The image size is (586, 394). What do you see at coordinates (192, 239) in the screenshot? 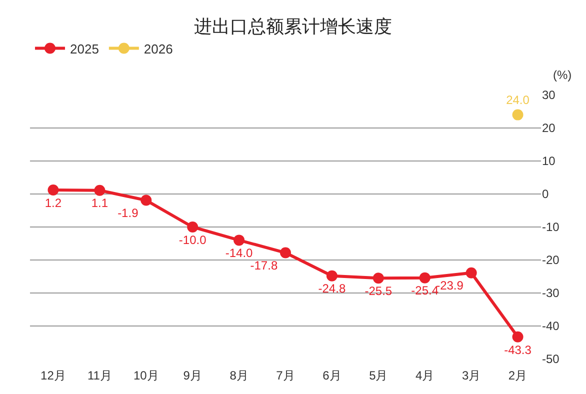
I see `data-label: -10.0` at bounding box center [192, 239].